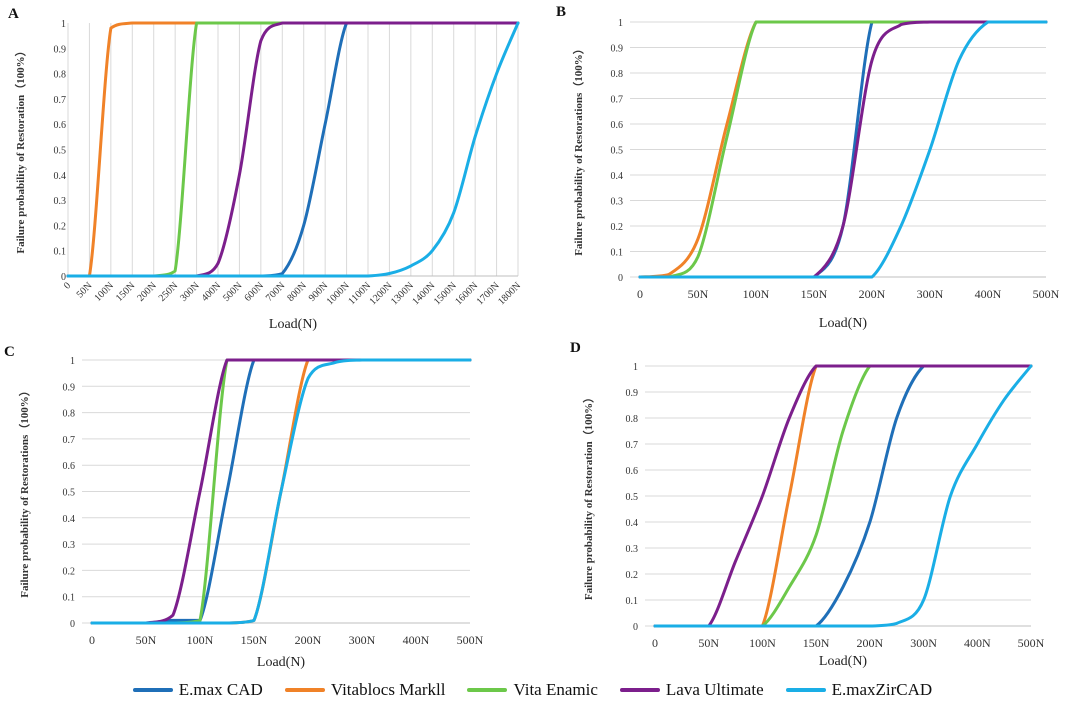  Describe the element at coordinates (9, 352) in the screenshot. I see `panel-label: C` at that location.